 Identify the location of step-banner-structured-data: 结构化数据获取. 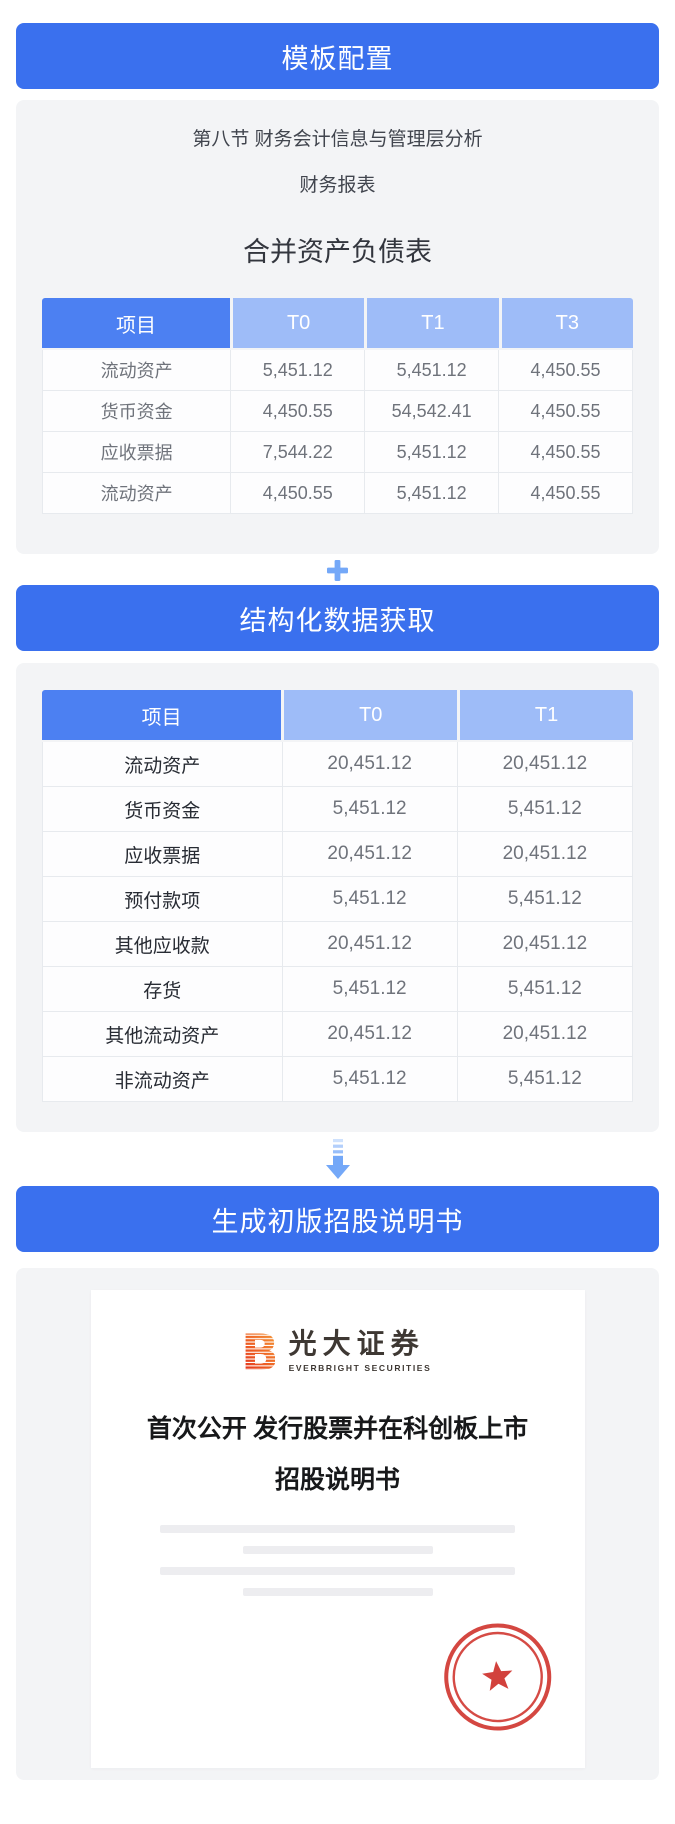
(337, 618).